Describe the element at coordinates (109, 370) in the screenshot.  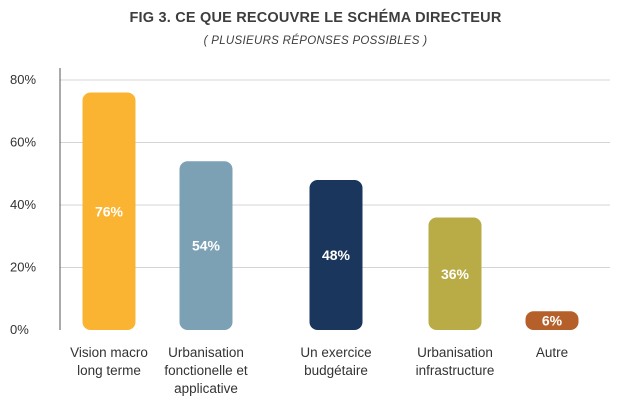
I see `x-tick-label: long terme` at that location.